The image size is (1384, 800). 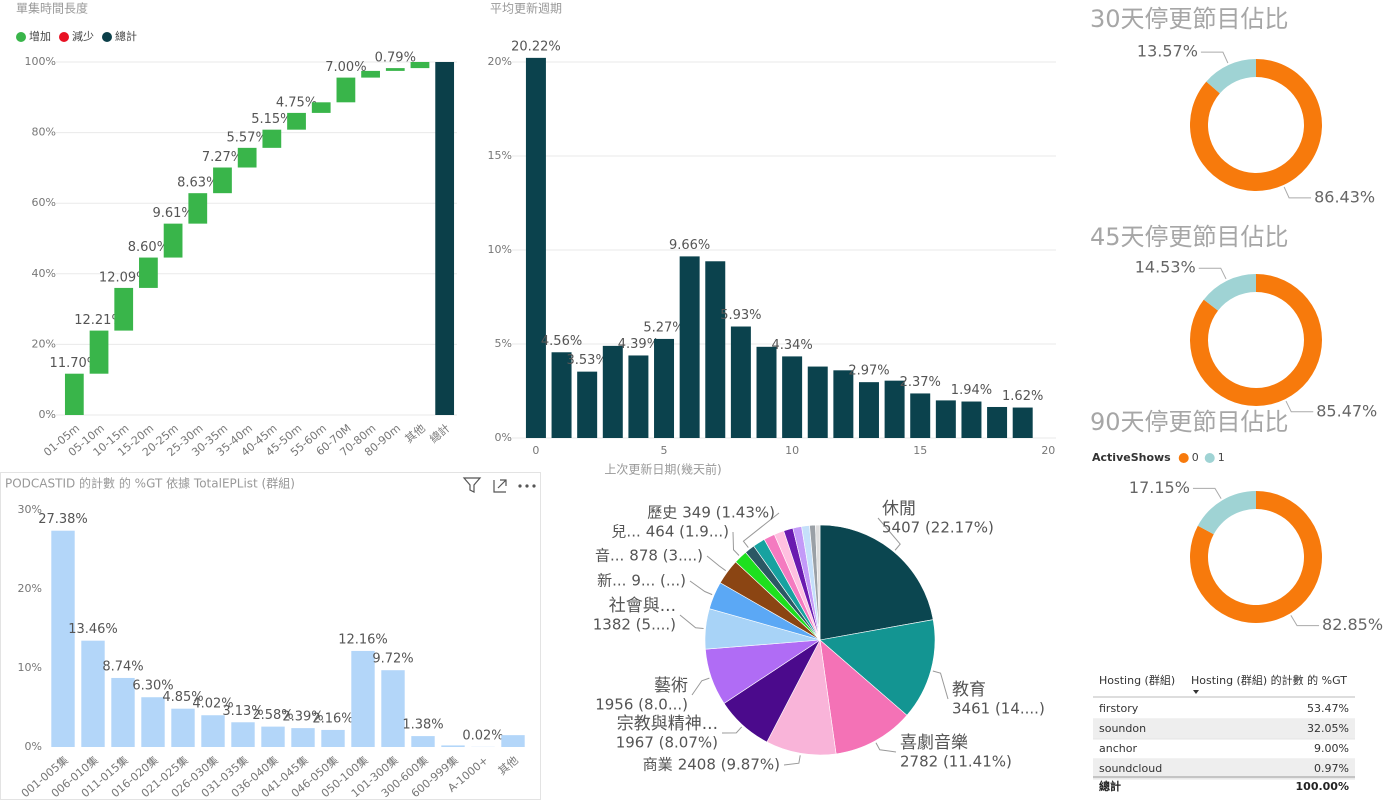 What do you see at coordinates (247, 137) in the screenshot?
I see `data-label: 5.57%` at bounding box center [247, 137].